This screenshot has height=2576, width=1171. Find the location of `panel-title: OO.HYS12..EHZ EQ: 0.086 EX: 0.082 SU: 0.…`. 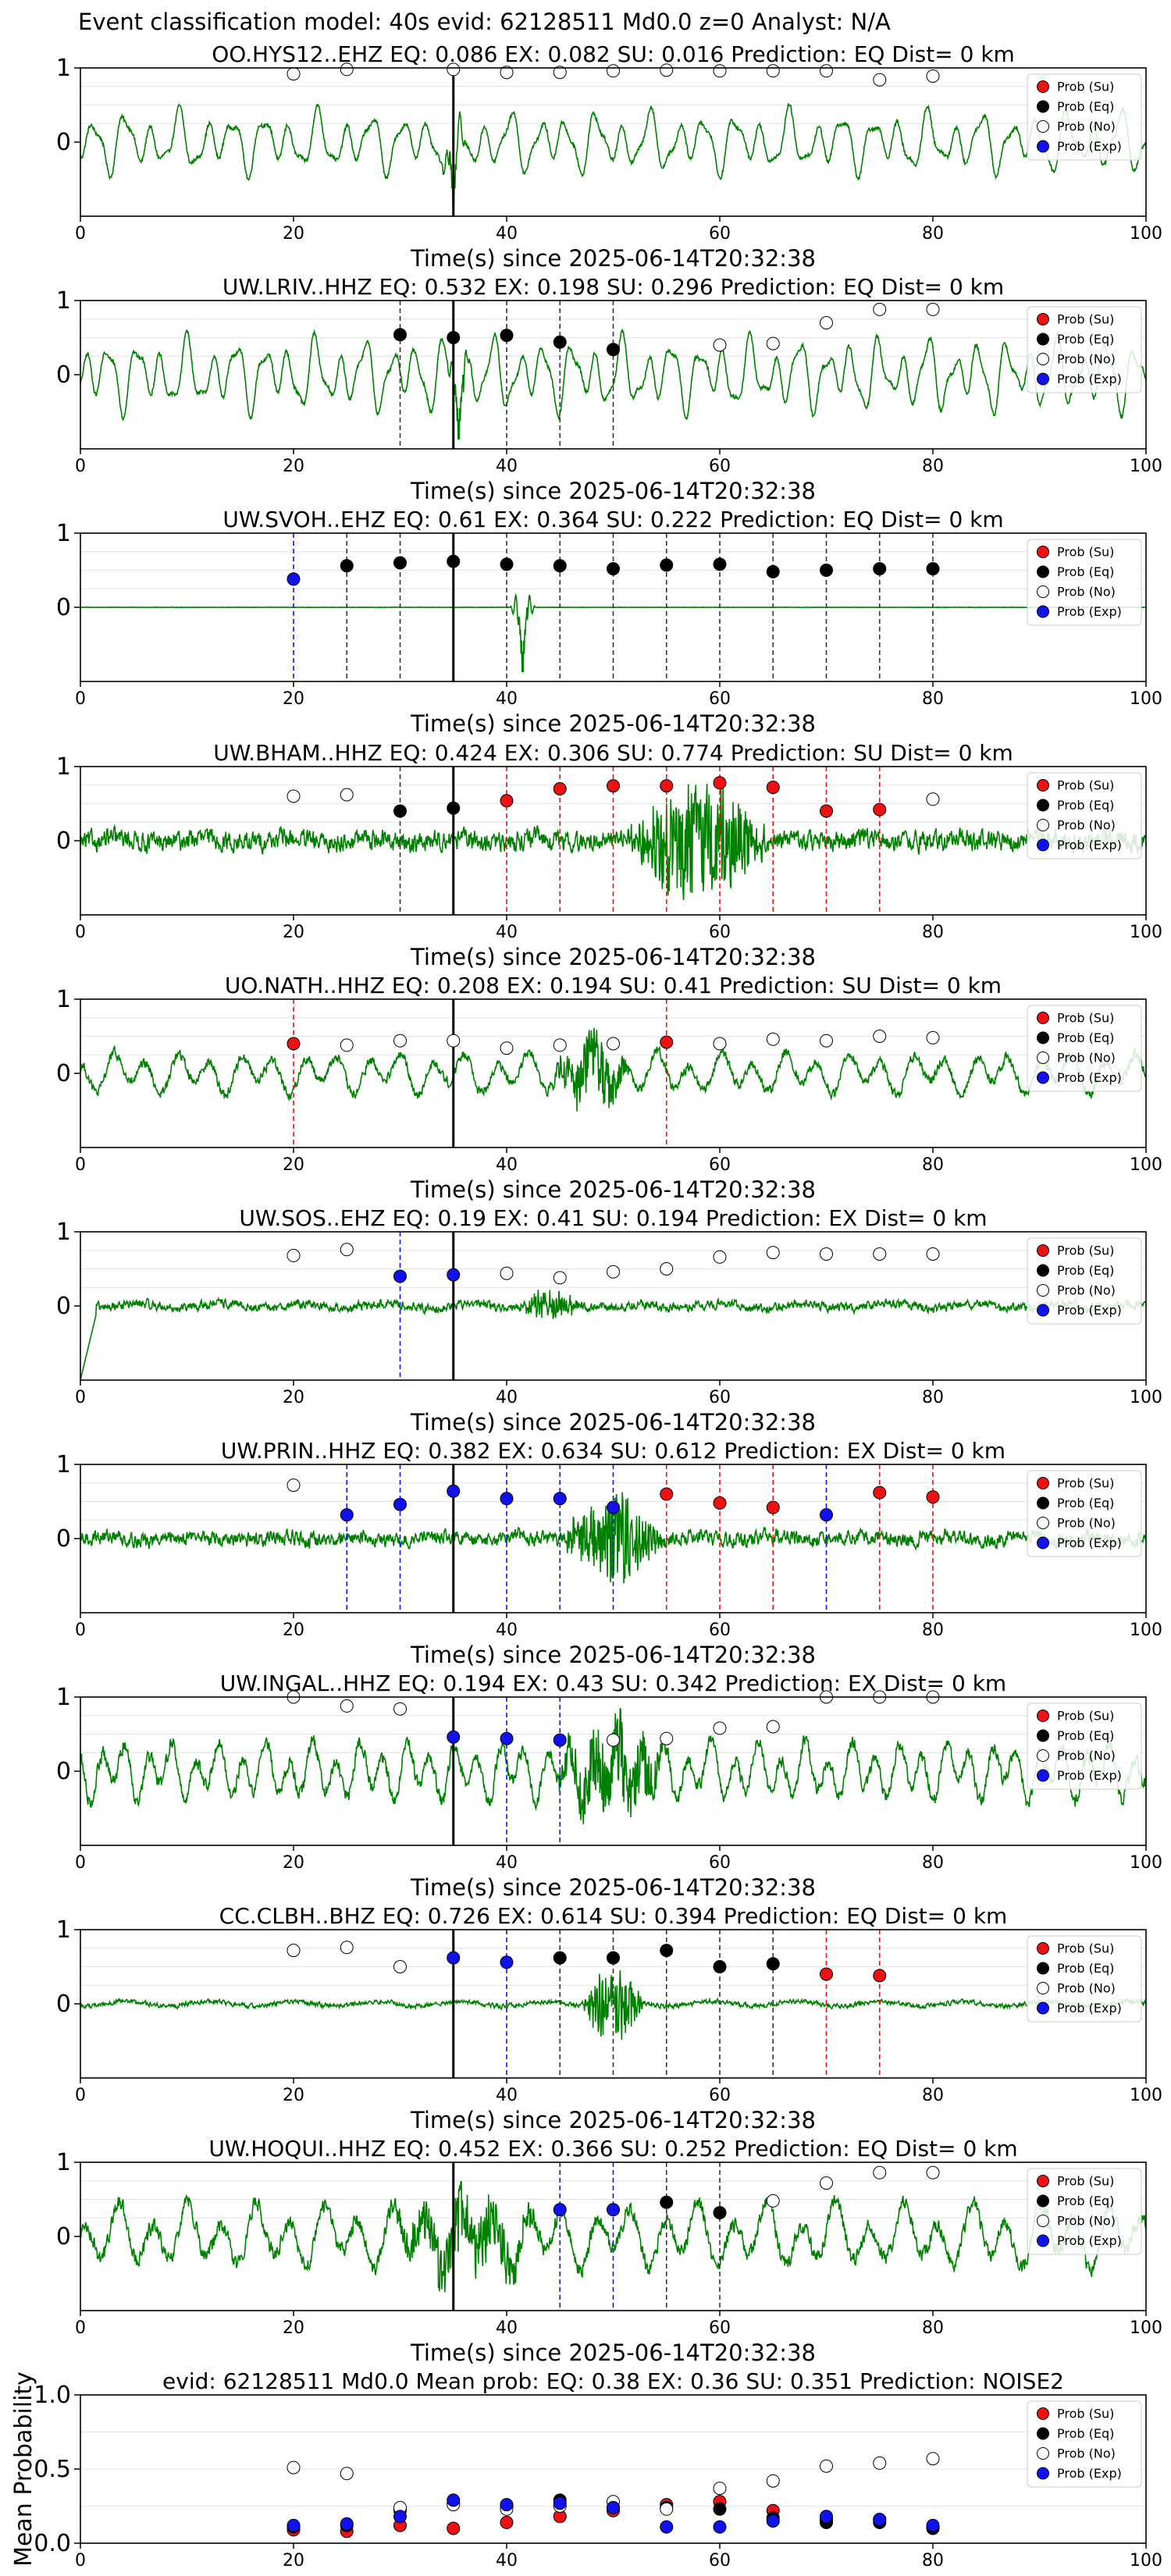

panel-title: OO.HYS12..EHZ EQ: 0.086 EX: 0.082 SU: 0.… is located at coordinates (613, 54).